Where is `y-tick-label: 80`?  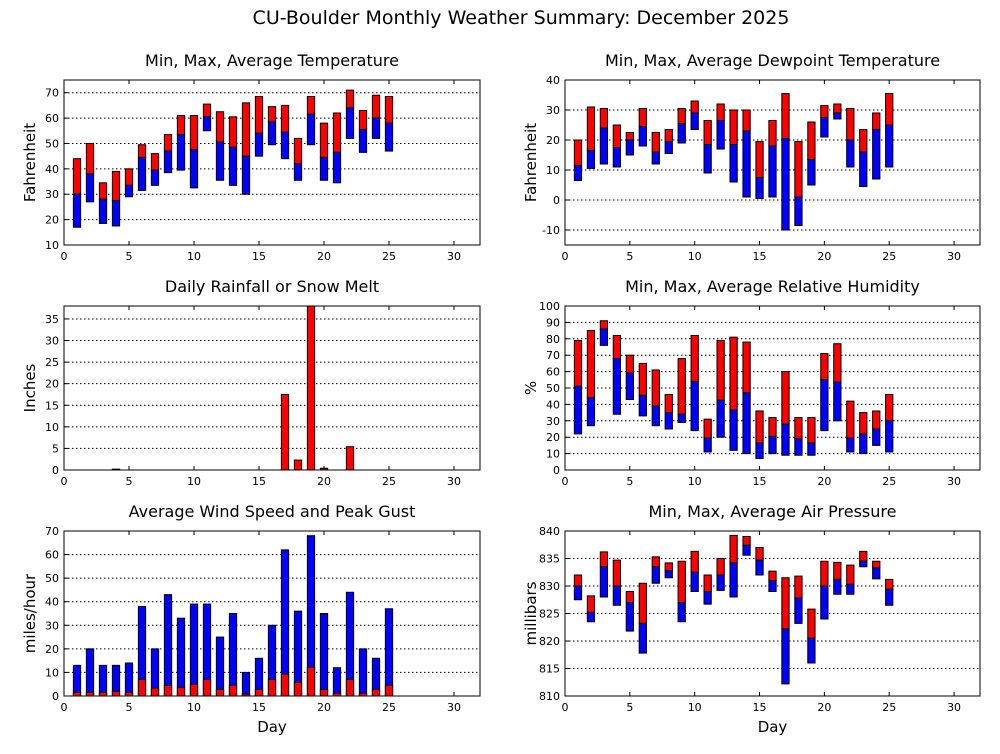 y-tick-label: 80 is located at coordinates (553, 339).